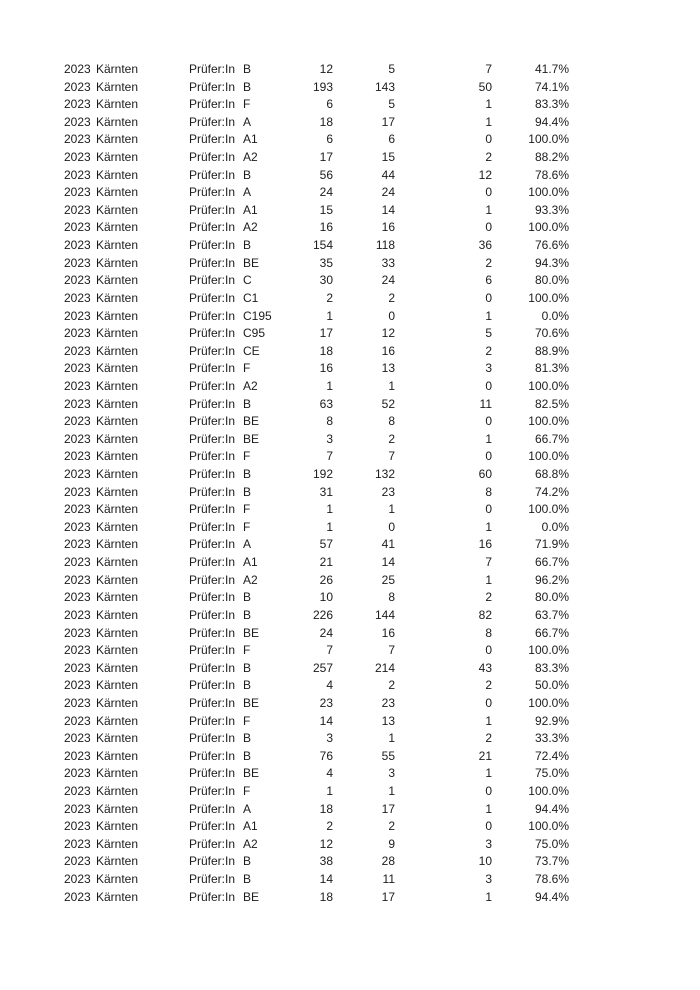  Describe the element at coordinates (350, 193) in the screenshot. I see `table-row: 2023 Kärnten Prüfer:In A 24 24 0 100.0%` at that location.